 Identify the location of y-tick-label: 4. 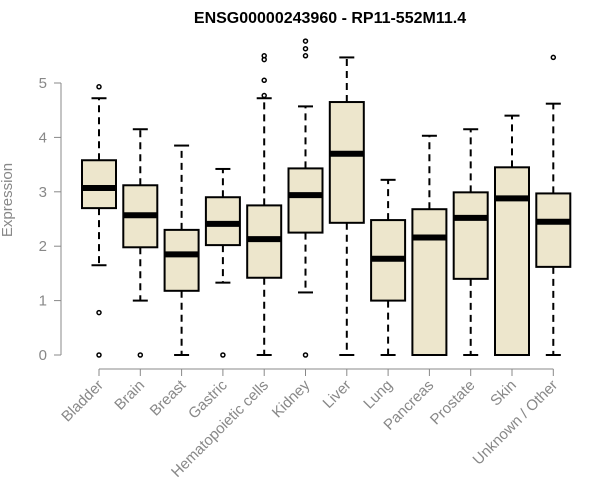
(43, 137).